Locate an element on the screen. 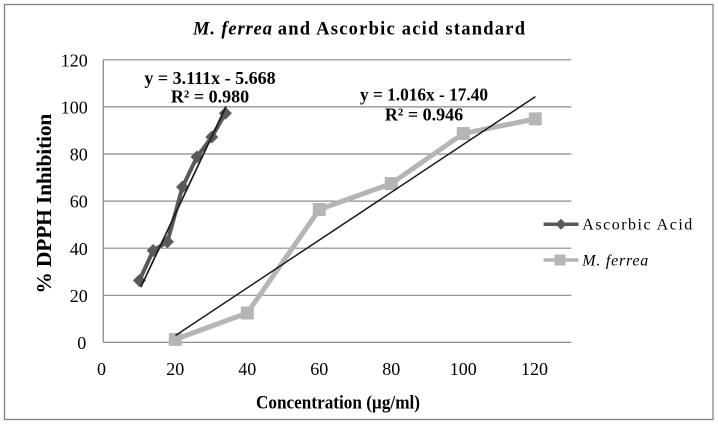 The image size is (718, 424). svg-text: y = 3.111x - 5.668 is located at coordinates (209, 78).